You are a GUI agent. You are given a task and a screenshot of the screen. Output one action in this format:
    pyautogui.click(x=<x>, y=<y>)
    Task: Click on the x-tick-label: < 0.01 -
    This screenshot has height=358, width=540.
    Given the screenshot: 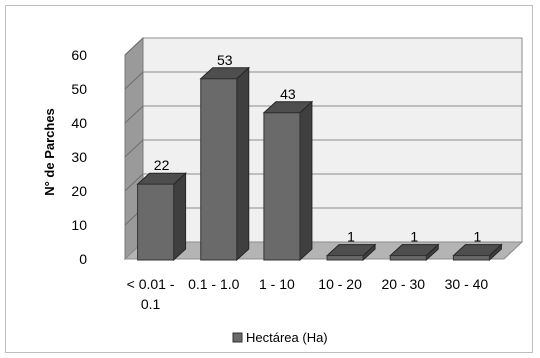 What is the action you would take?
    pyautogui.click(x=151, y=284)
    